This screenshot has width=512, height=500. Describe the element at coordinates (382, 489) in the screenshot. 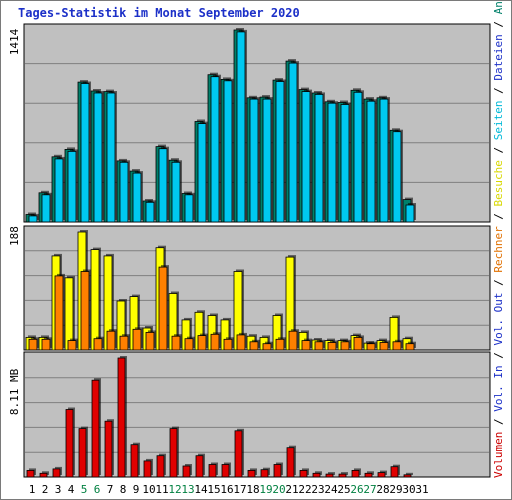

I see `x-tick-label-28: 28` at that location.